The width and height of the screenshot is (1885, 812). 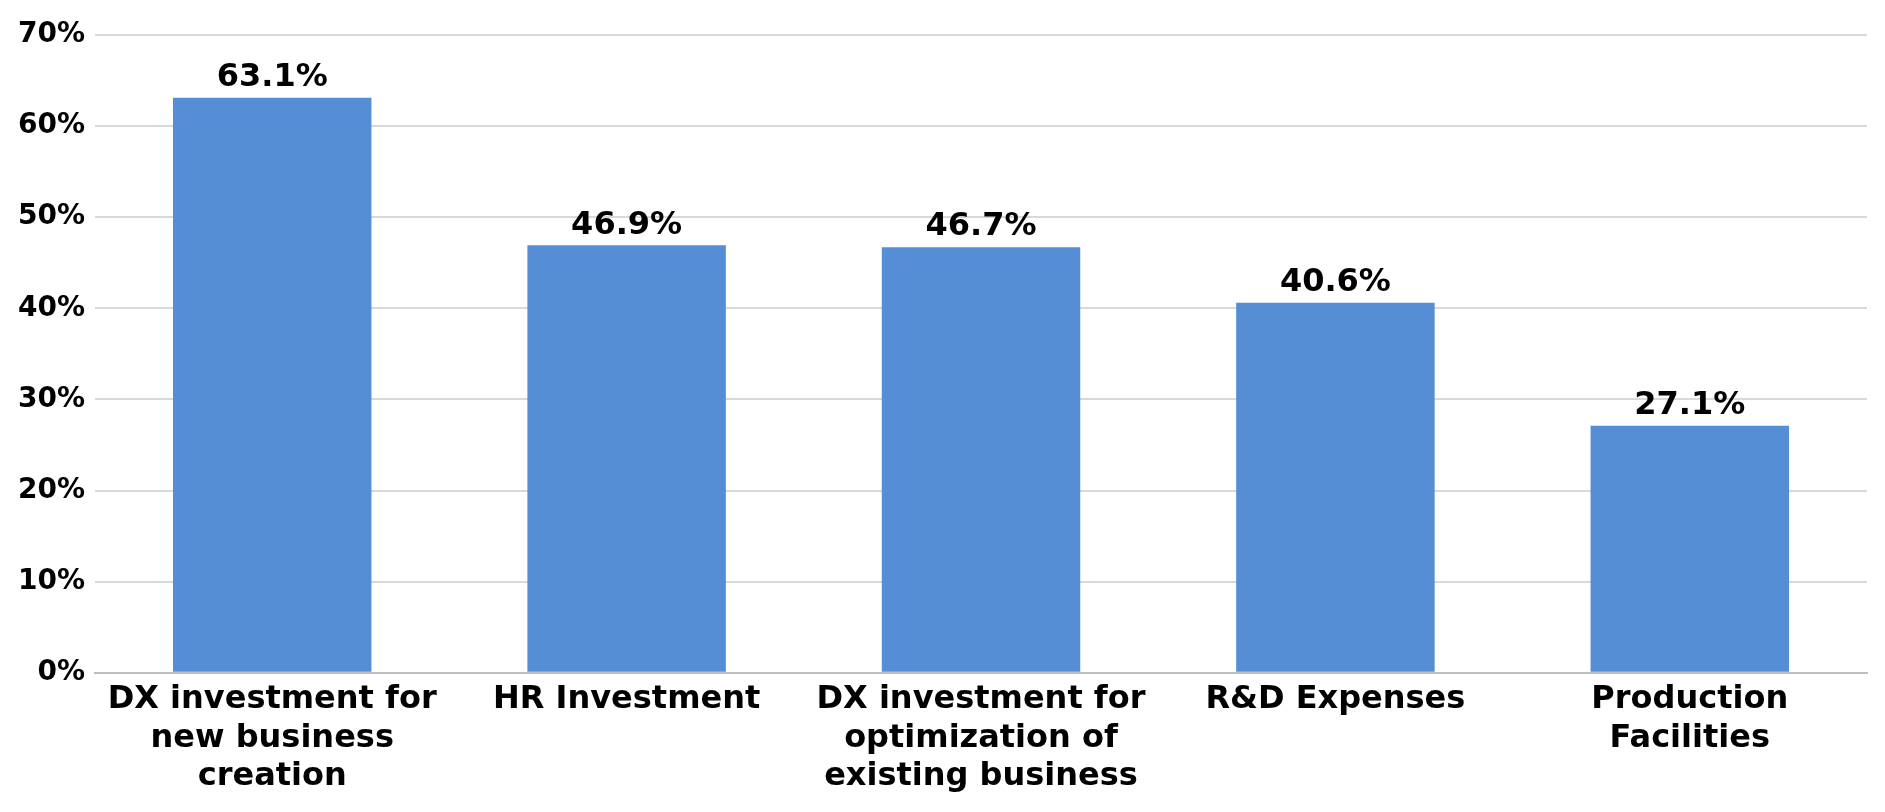 What do you see at coordinates (61, 671) in the screenshot?
I see `y-tick-label: 0%` at bounding box center [61, 671].